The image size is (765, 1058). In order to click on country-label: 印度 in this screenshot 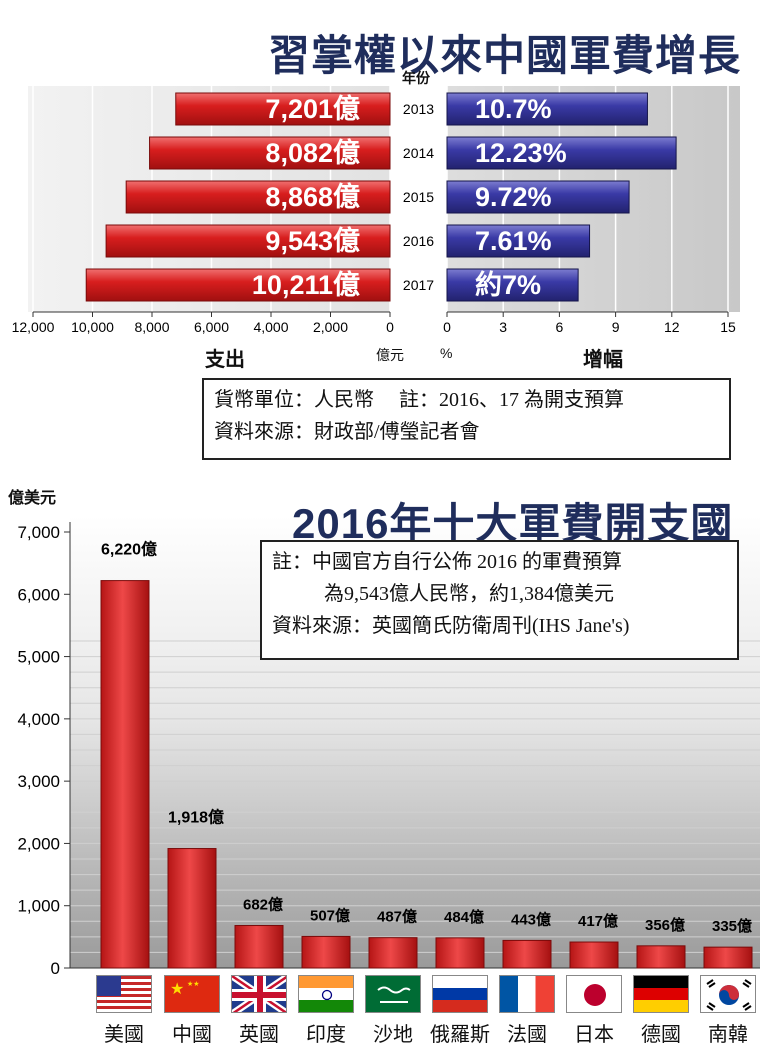, I will do `click(326, 1035)`.